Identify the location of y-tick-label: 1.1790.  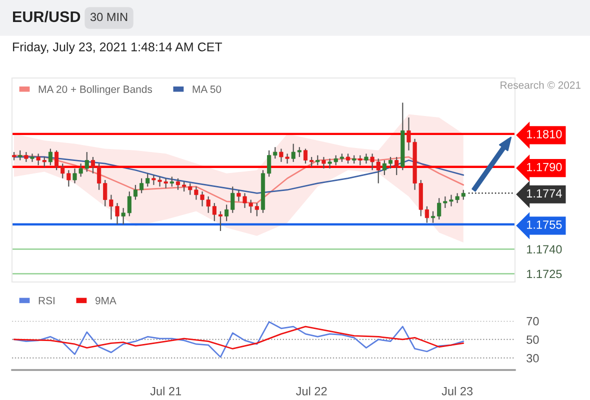
(544, 167).